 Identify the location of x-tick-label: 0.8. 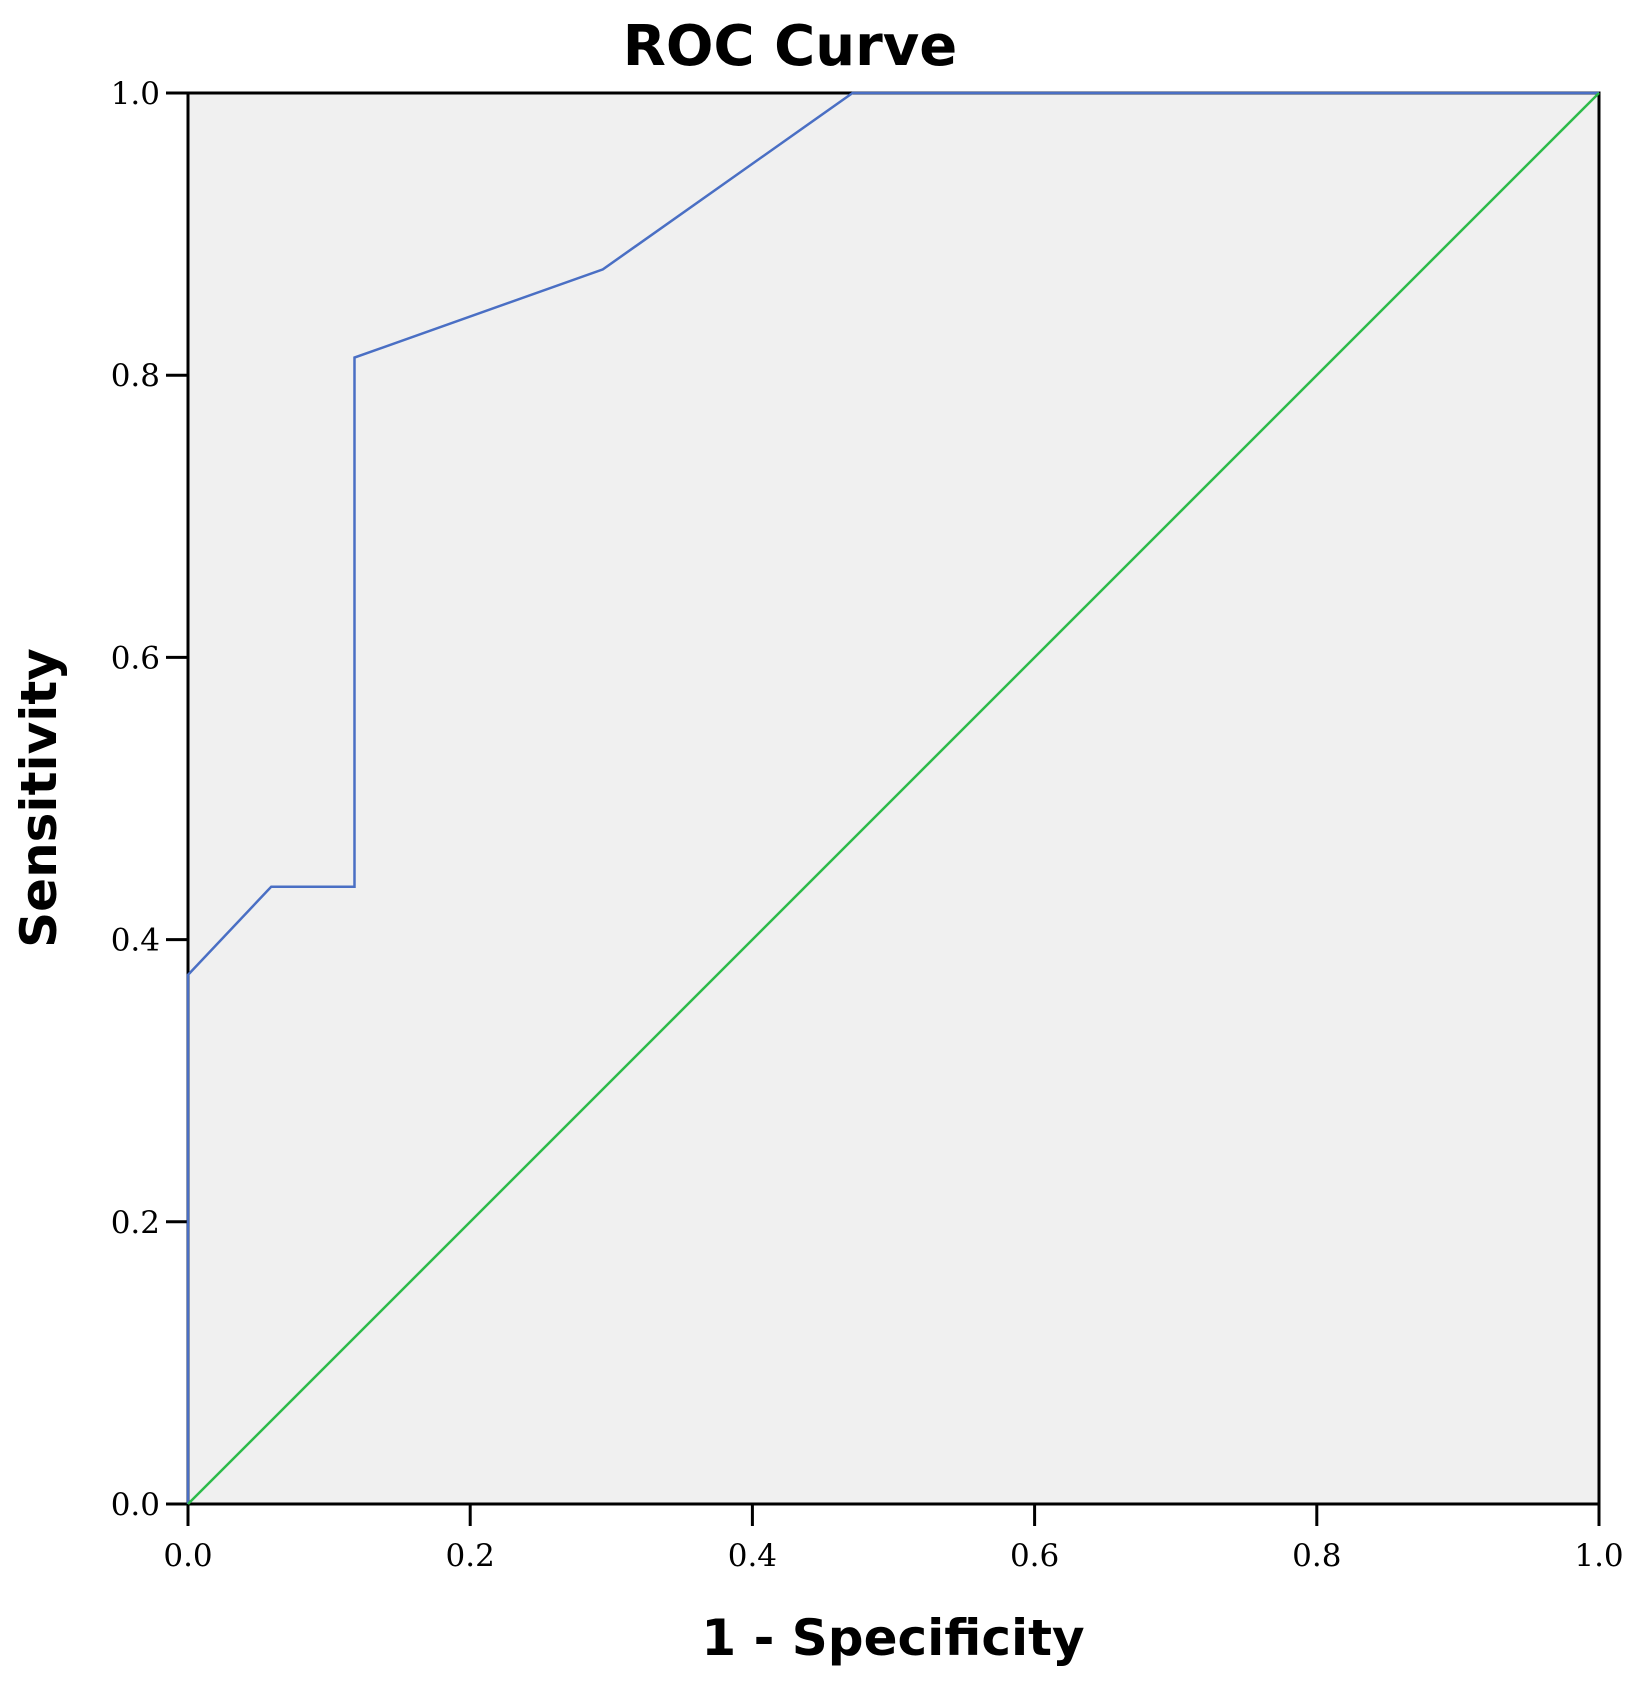
(1316, 1556).